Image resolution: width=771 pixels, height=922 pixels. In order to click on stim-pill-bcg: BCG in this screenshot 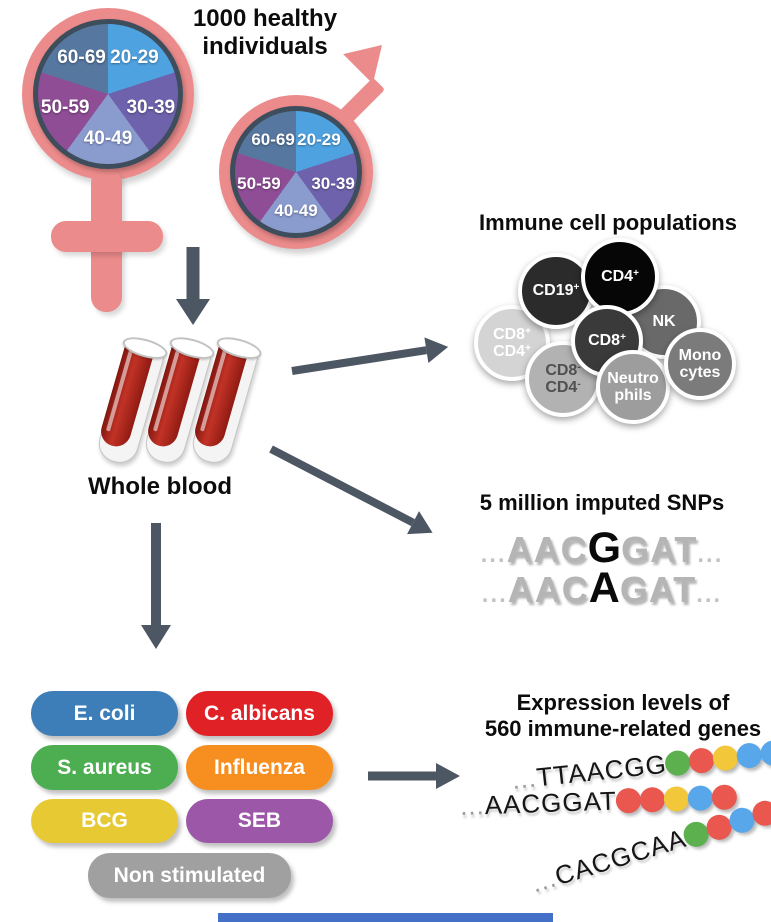, I will do `click(104, 821)`.